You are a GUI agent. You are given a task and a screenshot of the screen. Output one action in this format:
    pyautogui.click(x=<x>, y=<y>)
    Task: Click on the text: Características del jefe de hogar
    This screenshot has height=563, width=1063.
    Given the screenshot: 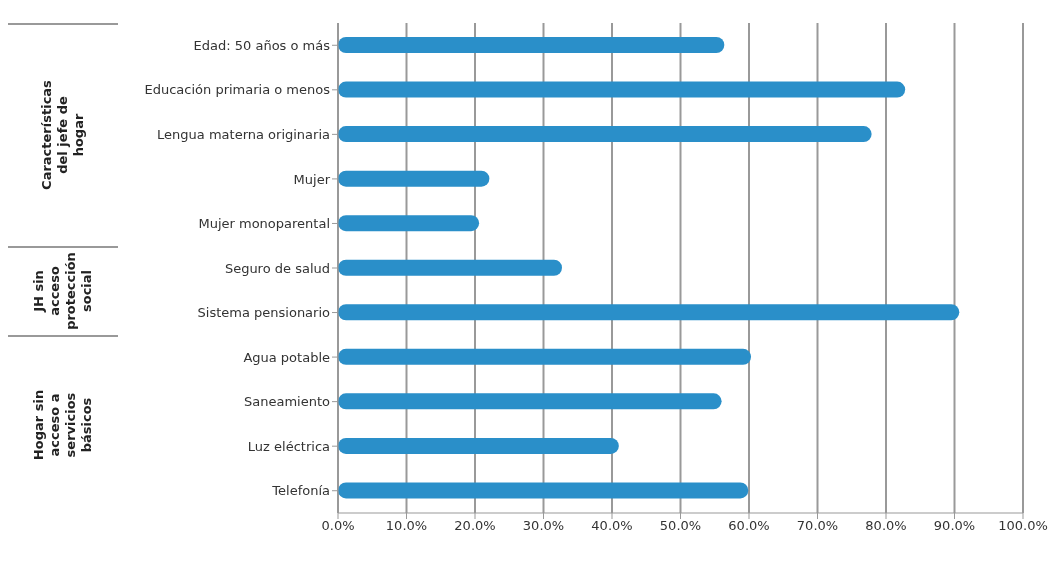 What is the action you would take?
    pyautogui.click(x=63, y=135)
    